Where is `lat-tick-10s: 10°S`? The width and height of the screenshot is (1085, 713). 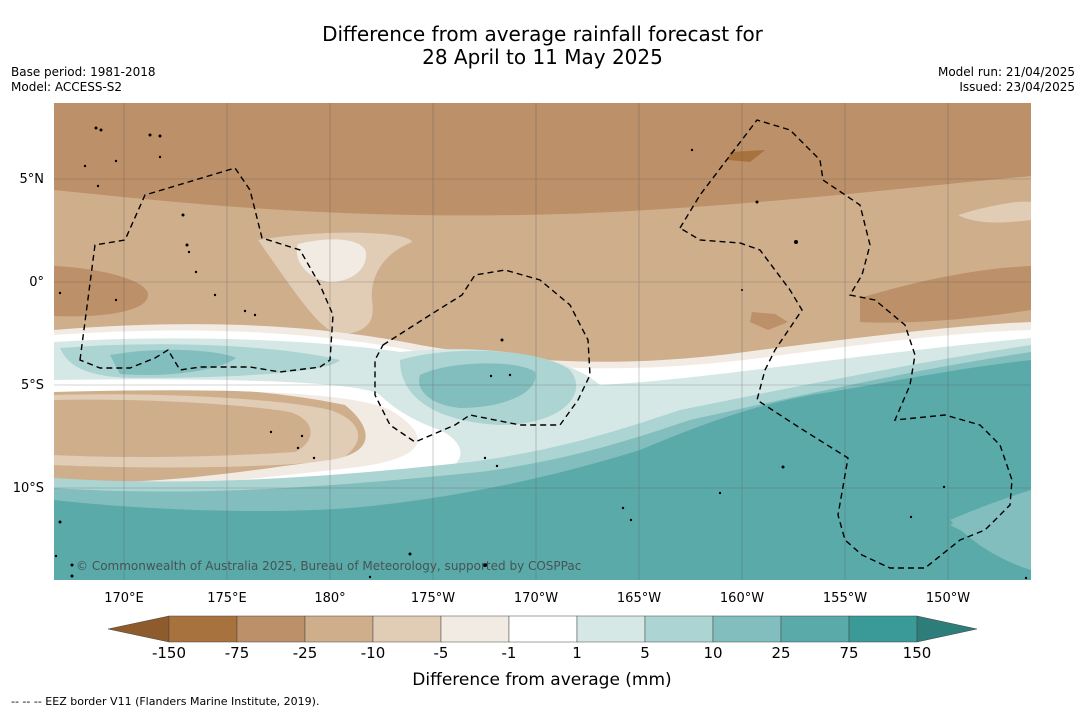
lat-tick-10s: 10°S is located at coordinates (28, 488).